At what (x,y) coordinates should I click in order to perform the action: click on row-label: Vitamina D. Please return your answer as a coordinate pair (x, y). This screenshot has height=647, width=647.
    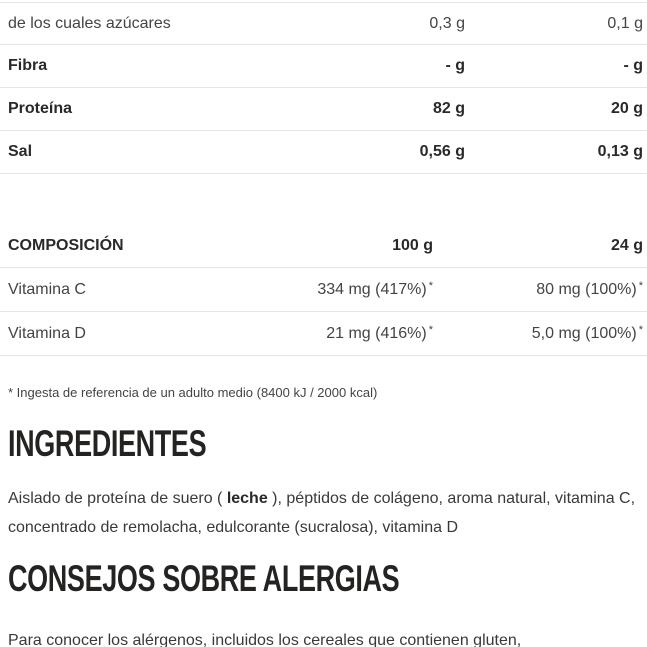
    Looking at the image, I should click on (47, 333).